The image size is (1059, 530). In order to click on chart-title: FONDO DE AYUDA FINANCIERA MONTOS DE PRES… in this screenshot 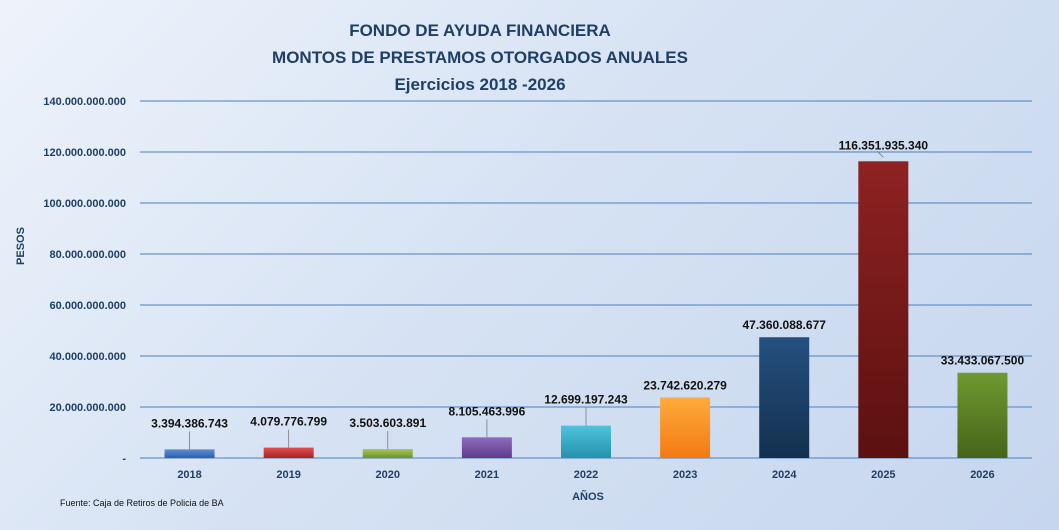, I will do `click(480, 57)`.